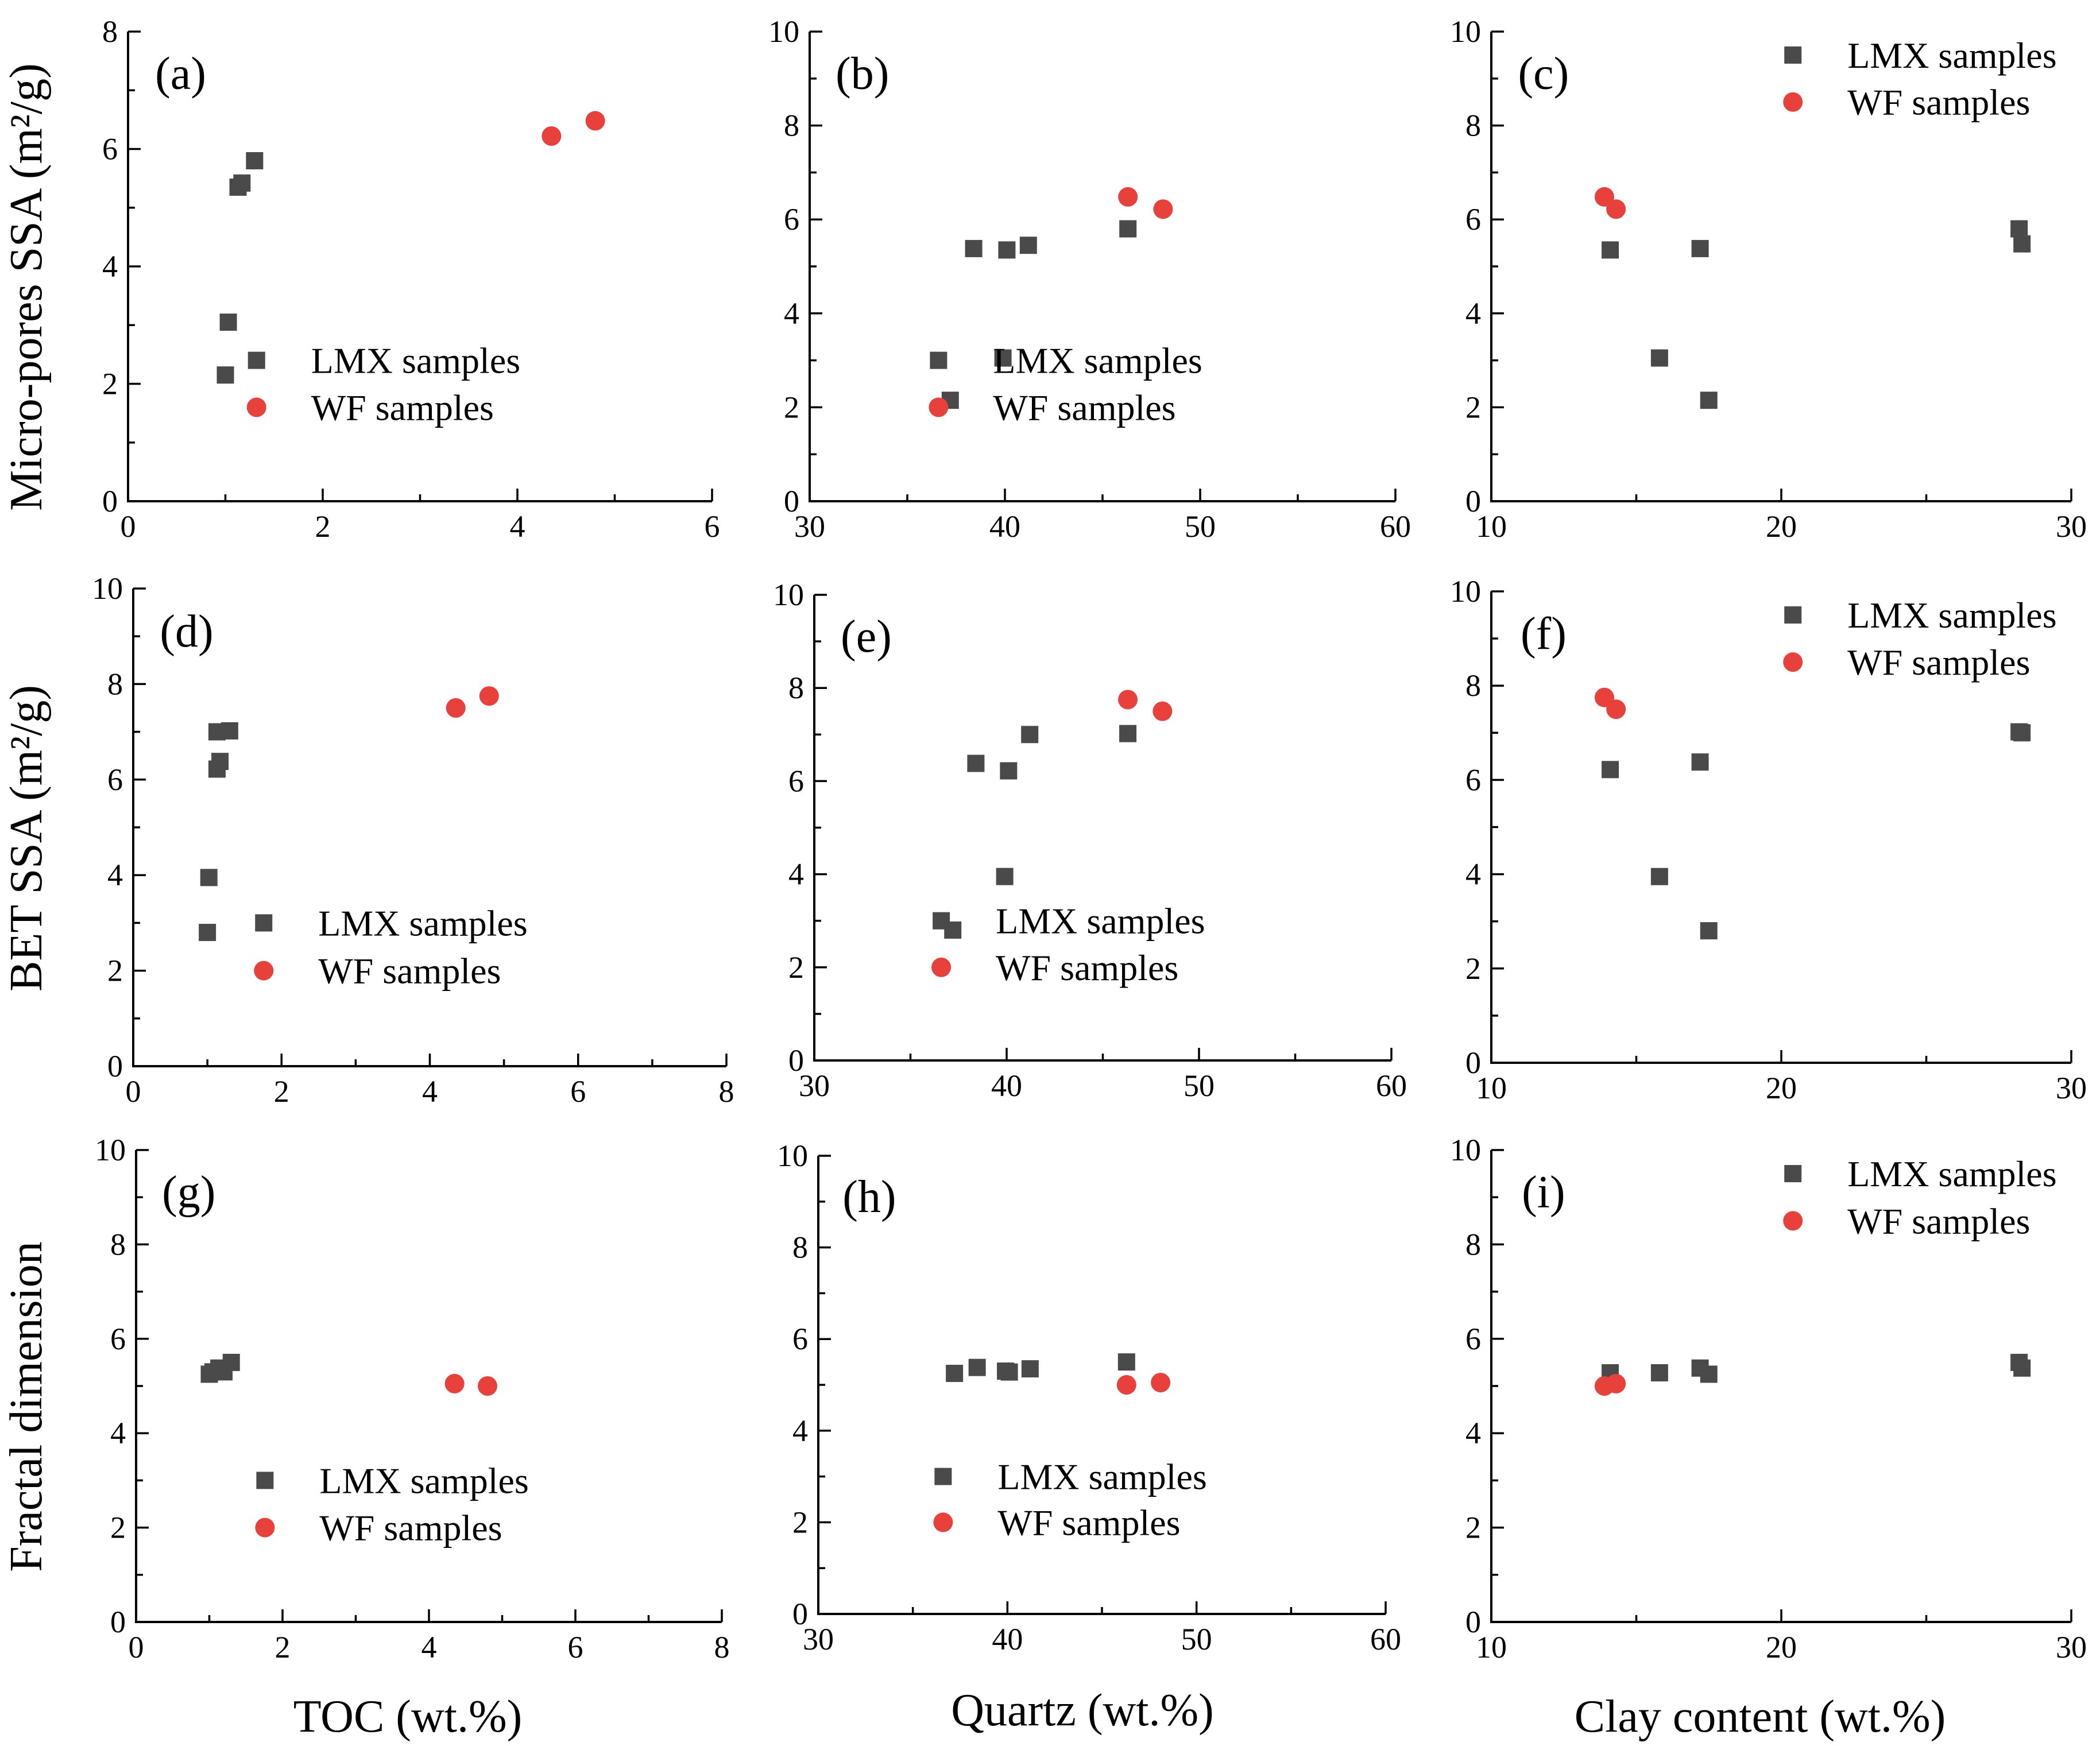  I want to click on panel-a-ytick-label: 2, so click(110, 384).